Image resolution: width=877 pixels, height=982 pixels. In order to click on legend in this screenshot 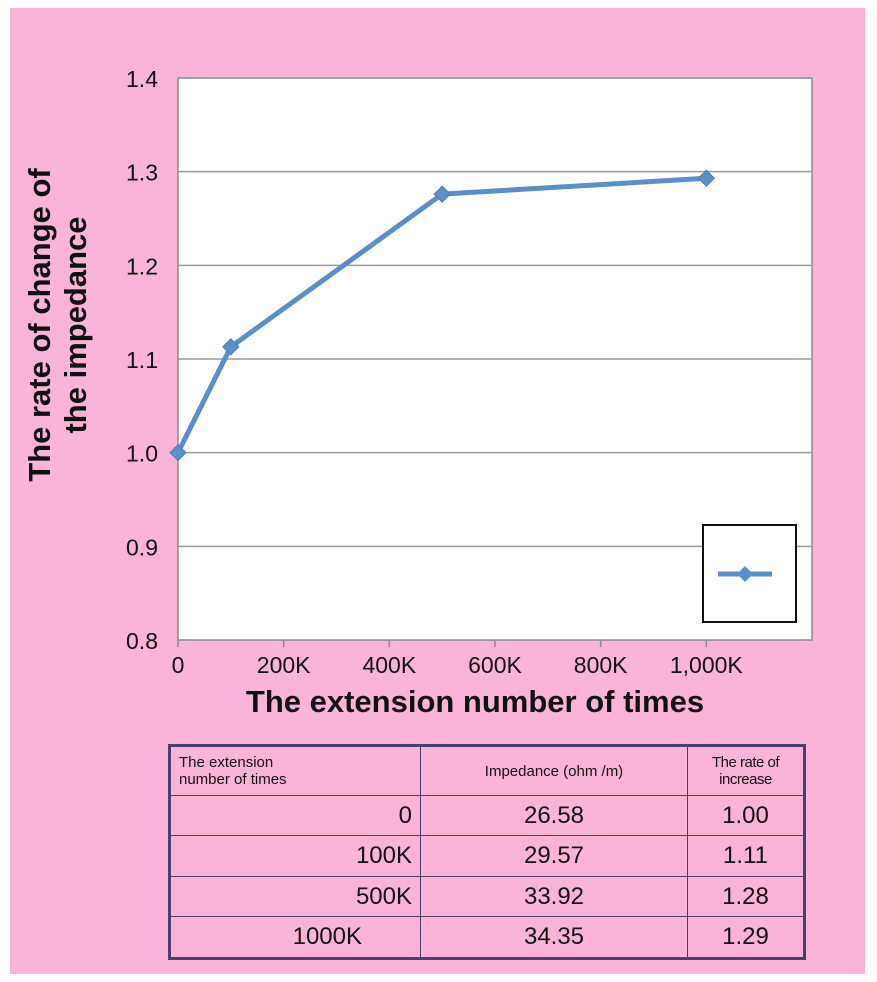, I will do `click(749, 573)`.